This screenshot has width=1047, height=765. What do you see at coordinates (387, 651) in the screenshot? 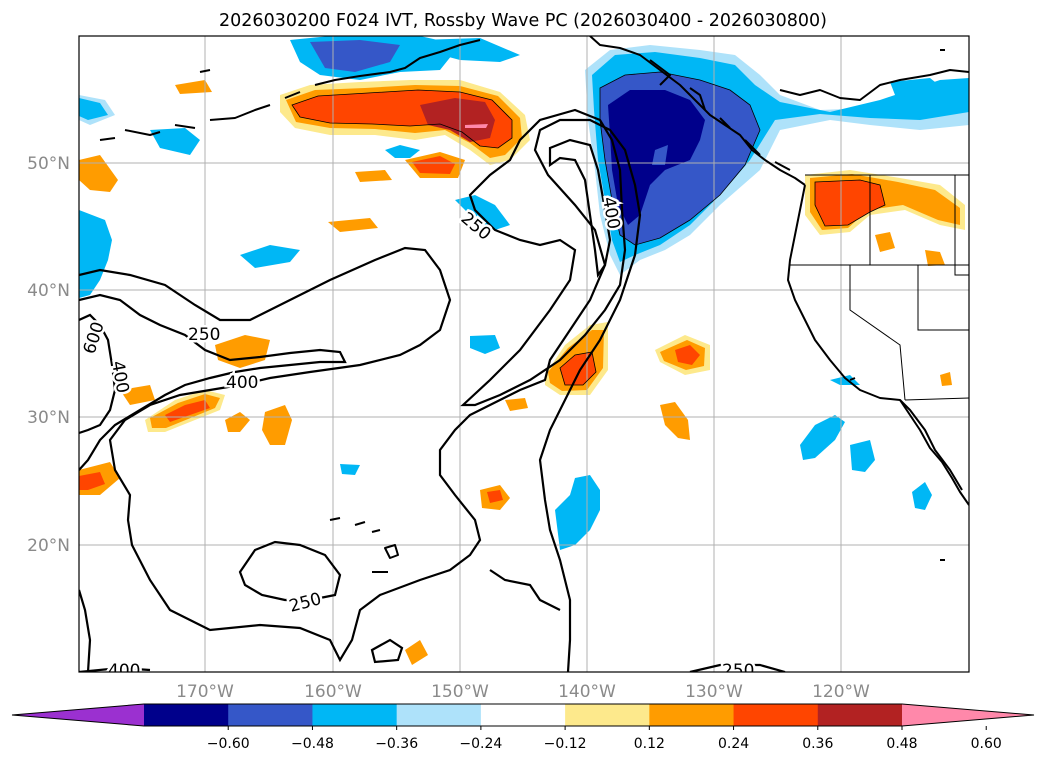
I see `ivt-contour-small` at bounding box center [387, 651].